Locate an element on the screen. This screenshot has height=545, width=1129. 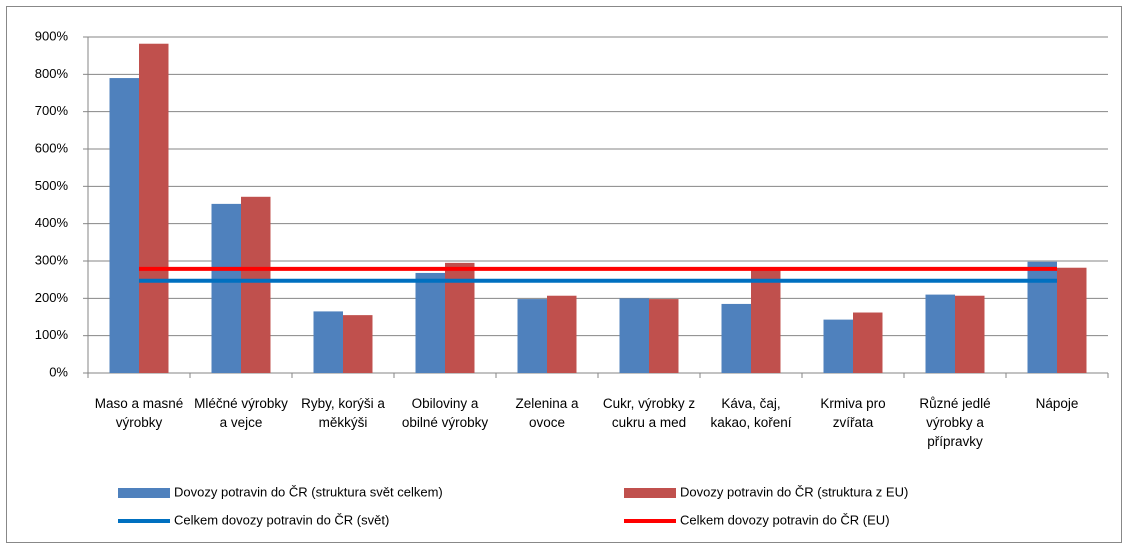
y-tick-label: 200% is located at coordinates (52, 297).